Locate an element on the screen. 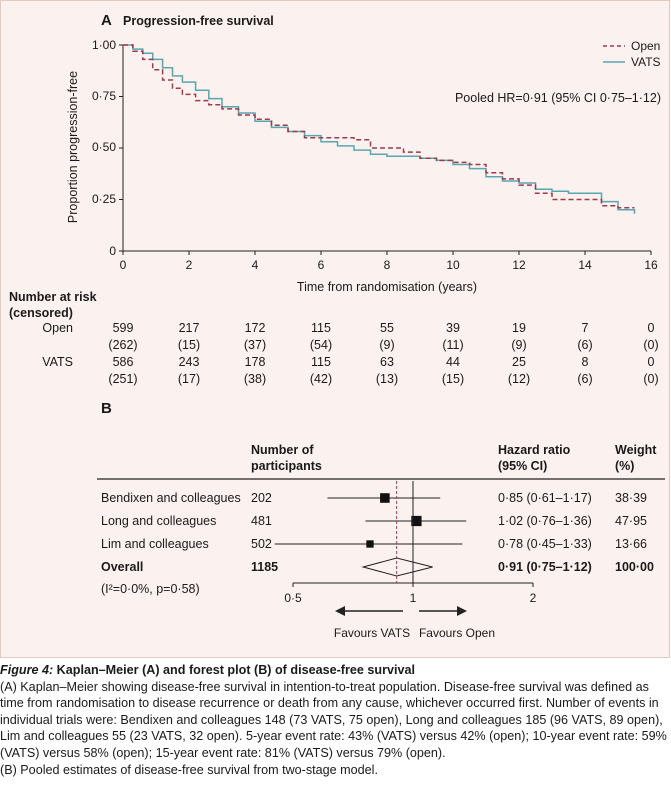  study-participants: 481 is located at coordinates (261, 521).